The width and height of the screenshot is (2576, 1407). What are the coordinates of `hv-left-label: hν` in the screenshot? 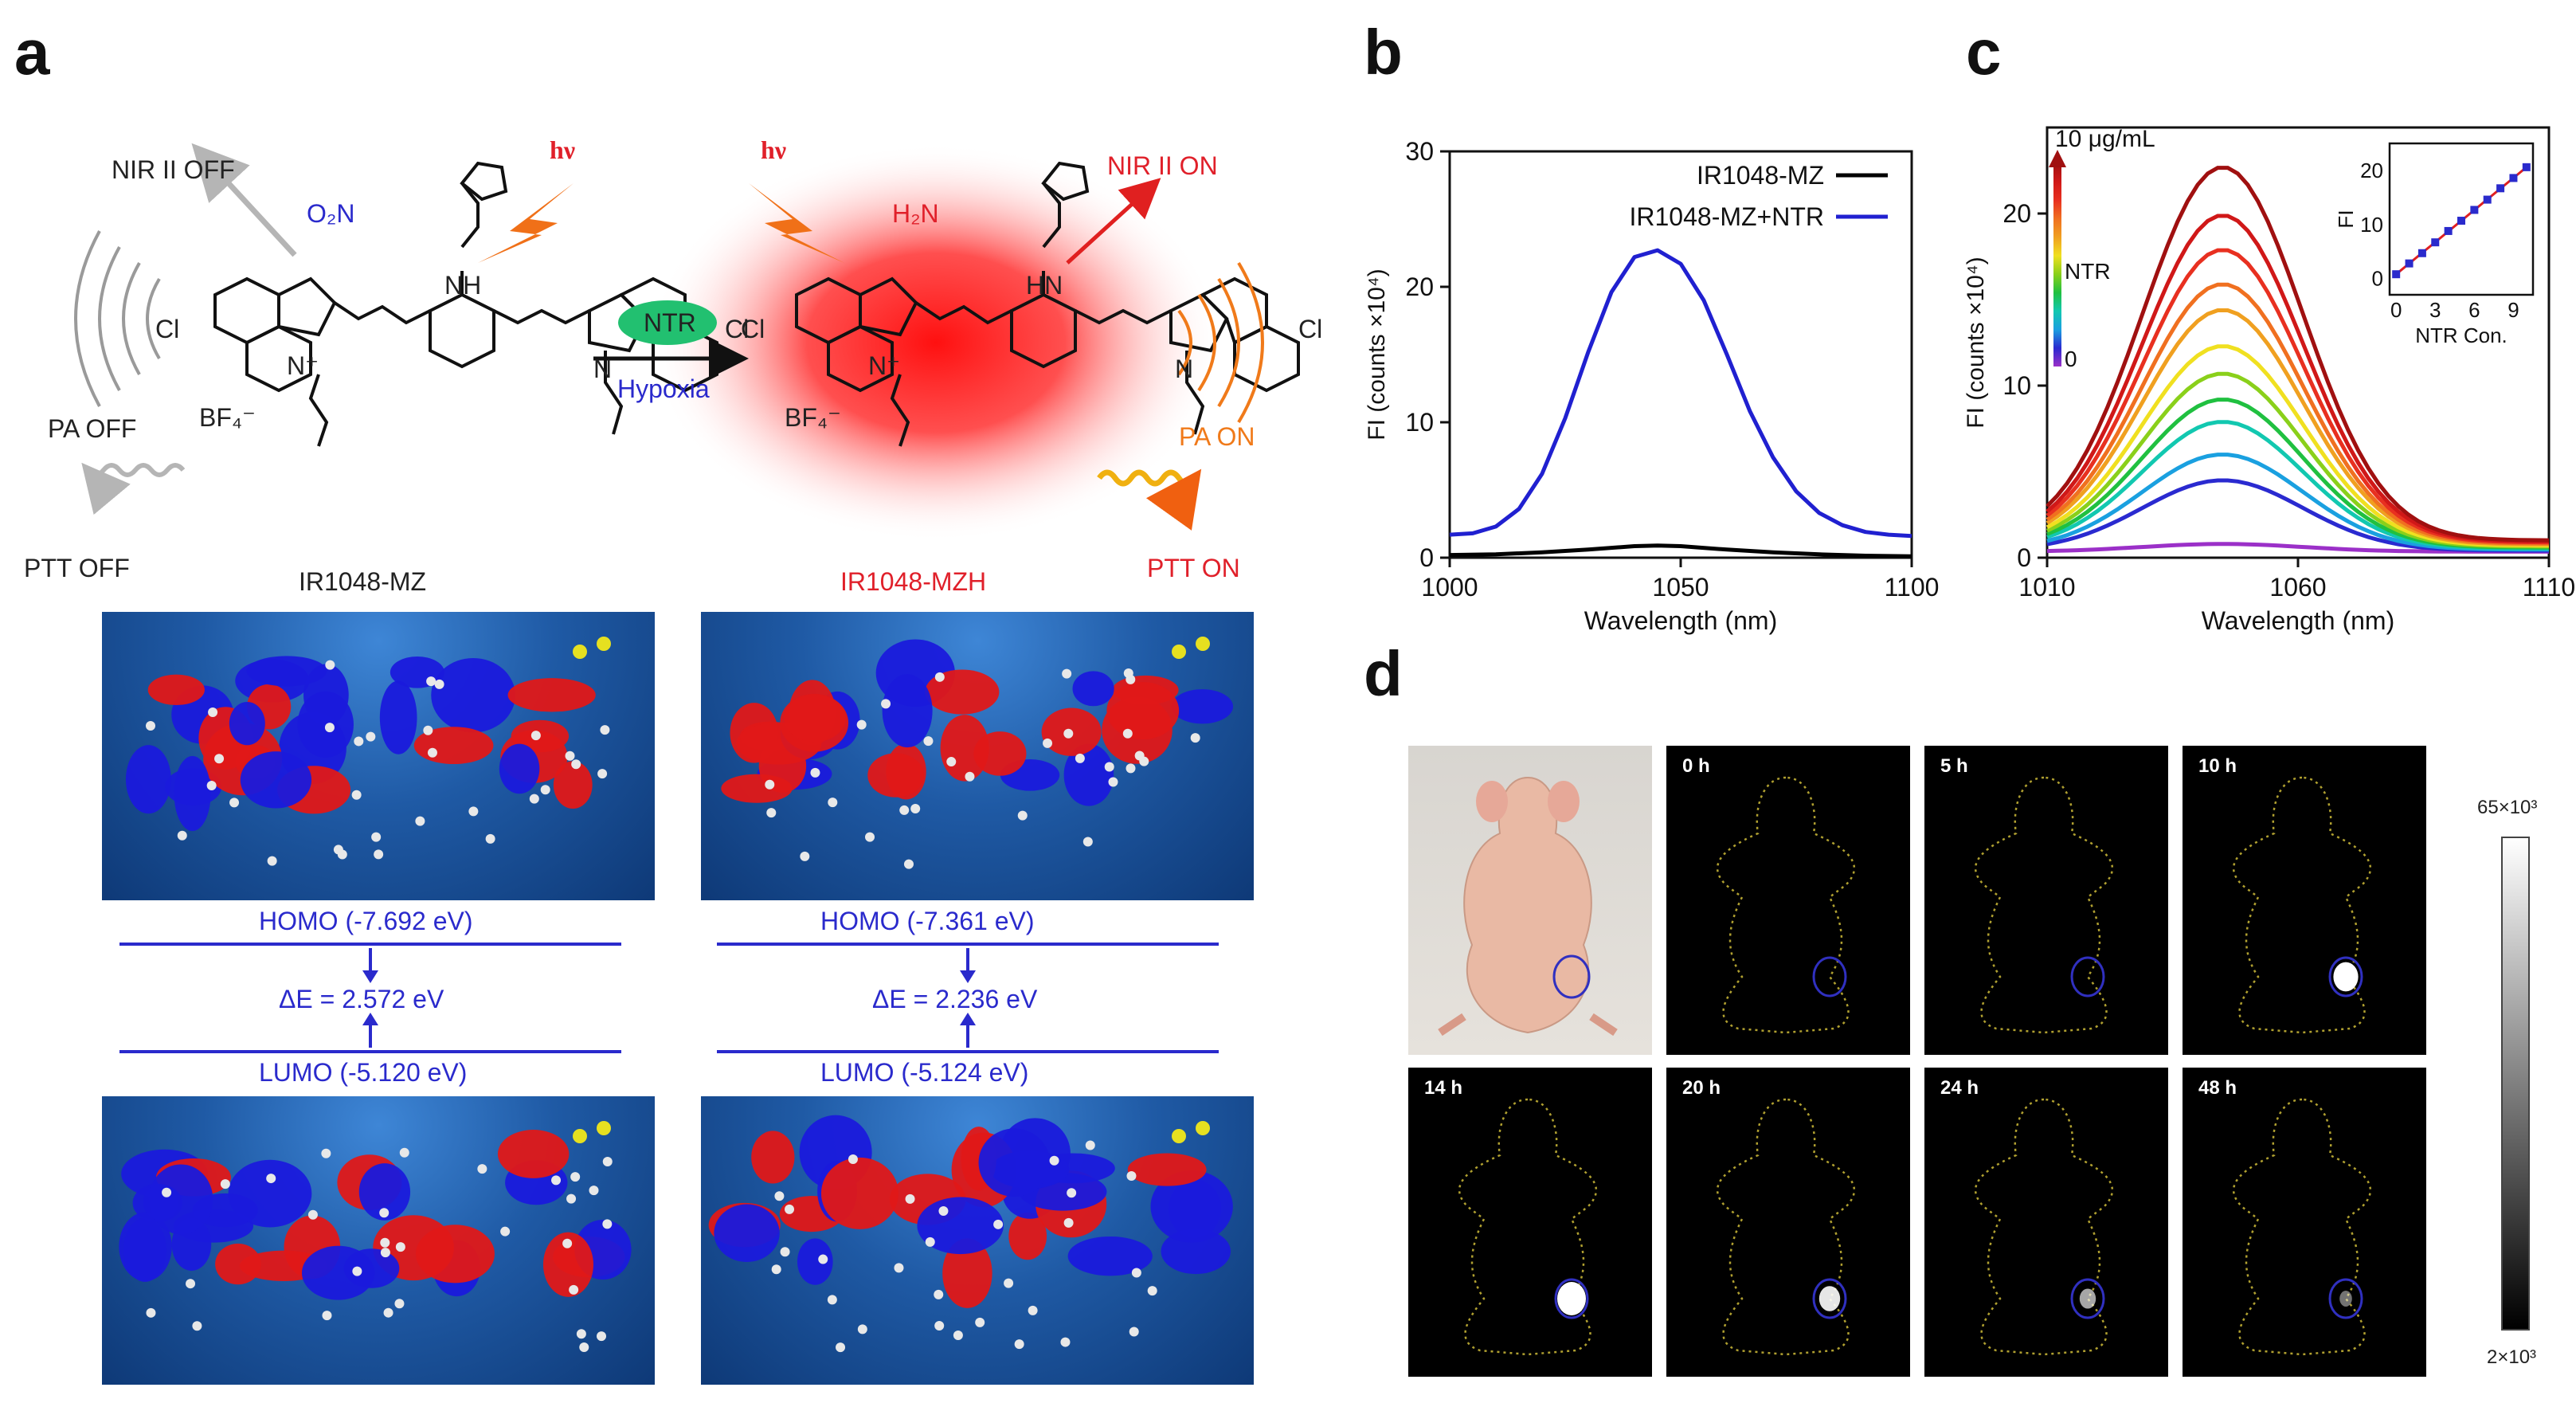 It's located at (563, 149).